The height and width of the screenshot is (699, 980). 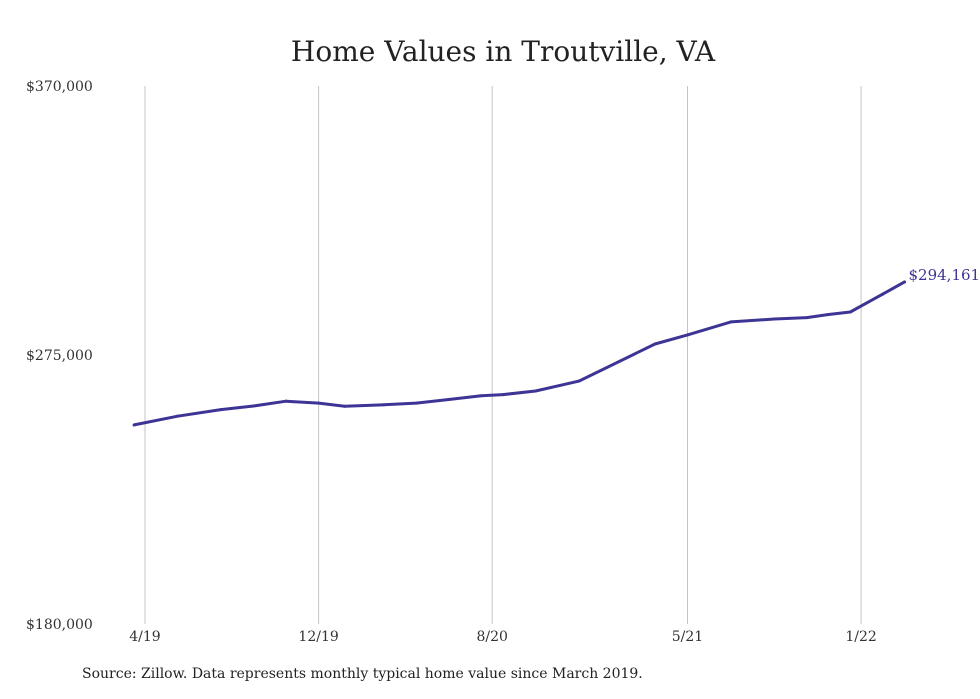 I want to click on x-tick-label: 12/19, so click(x=318, y=637).